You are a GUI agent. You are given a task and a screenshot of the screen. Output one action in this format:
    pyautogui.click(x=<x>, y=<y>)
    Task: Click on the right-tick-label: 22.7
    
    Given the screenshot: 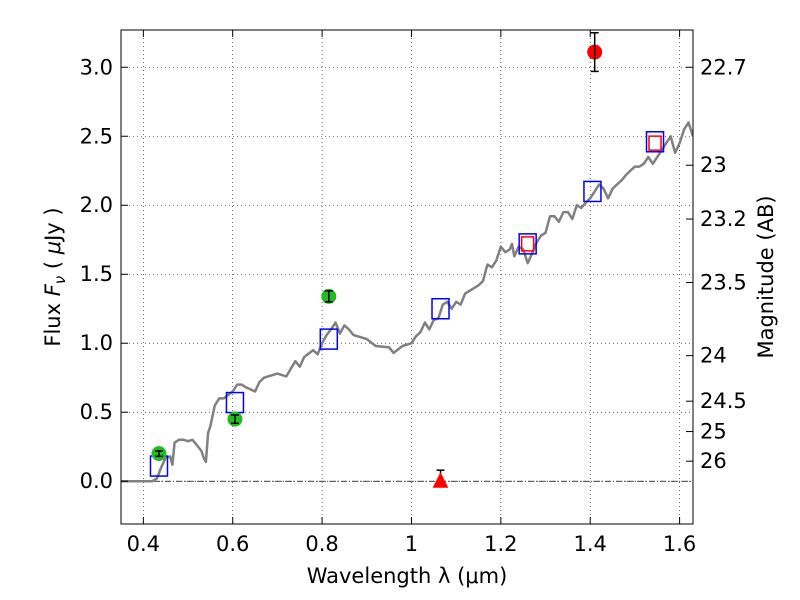 What is the action you would take?
    pyautogui.click(x=723, y=67)
    